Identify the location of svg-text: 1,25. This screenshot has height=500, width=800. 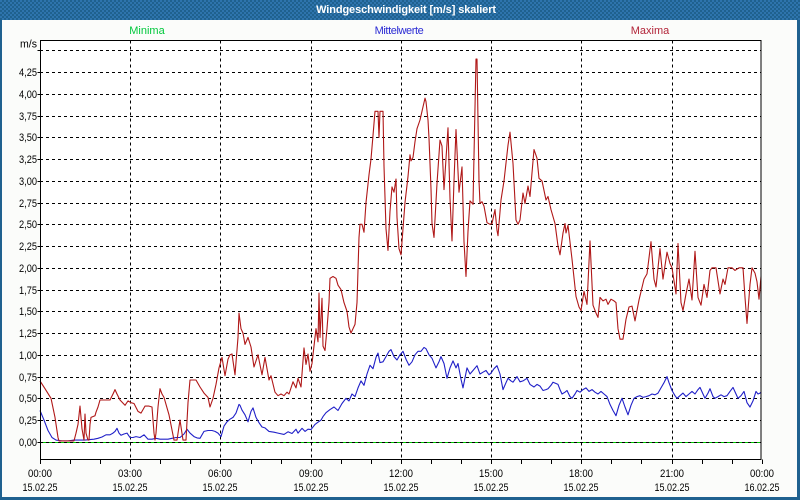
(28, 334).